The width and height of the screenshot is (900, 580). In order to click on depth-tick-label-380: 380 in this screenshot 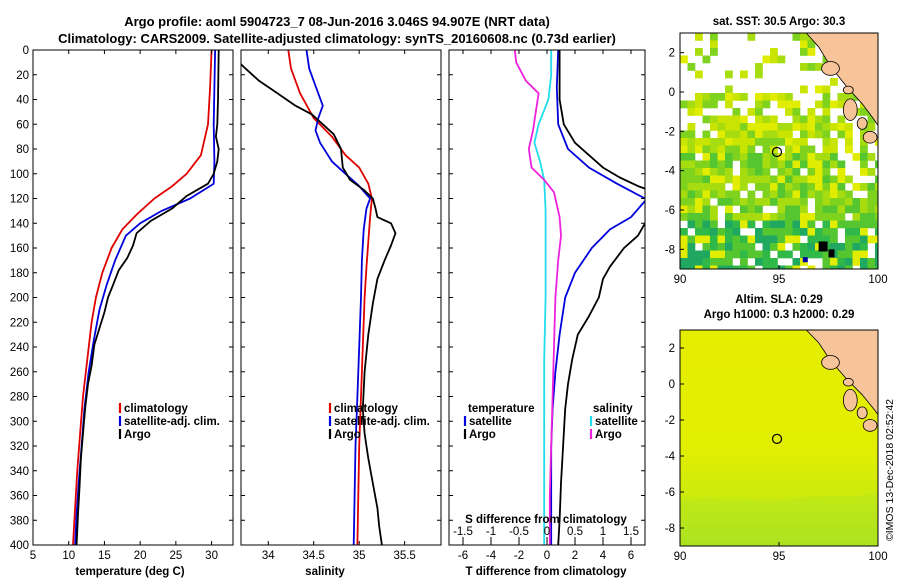, I will do `click(19, 521)`.